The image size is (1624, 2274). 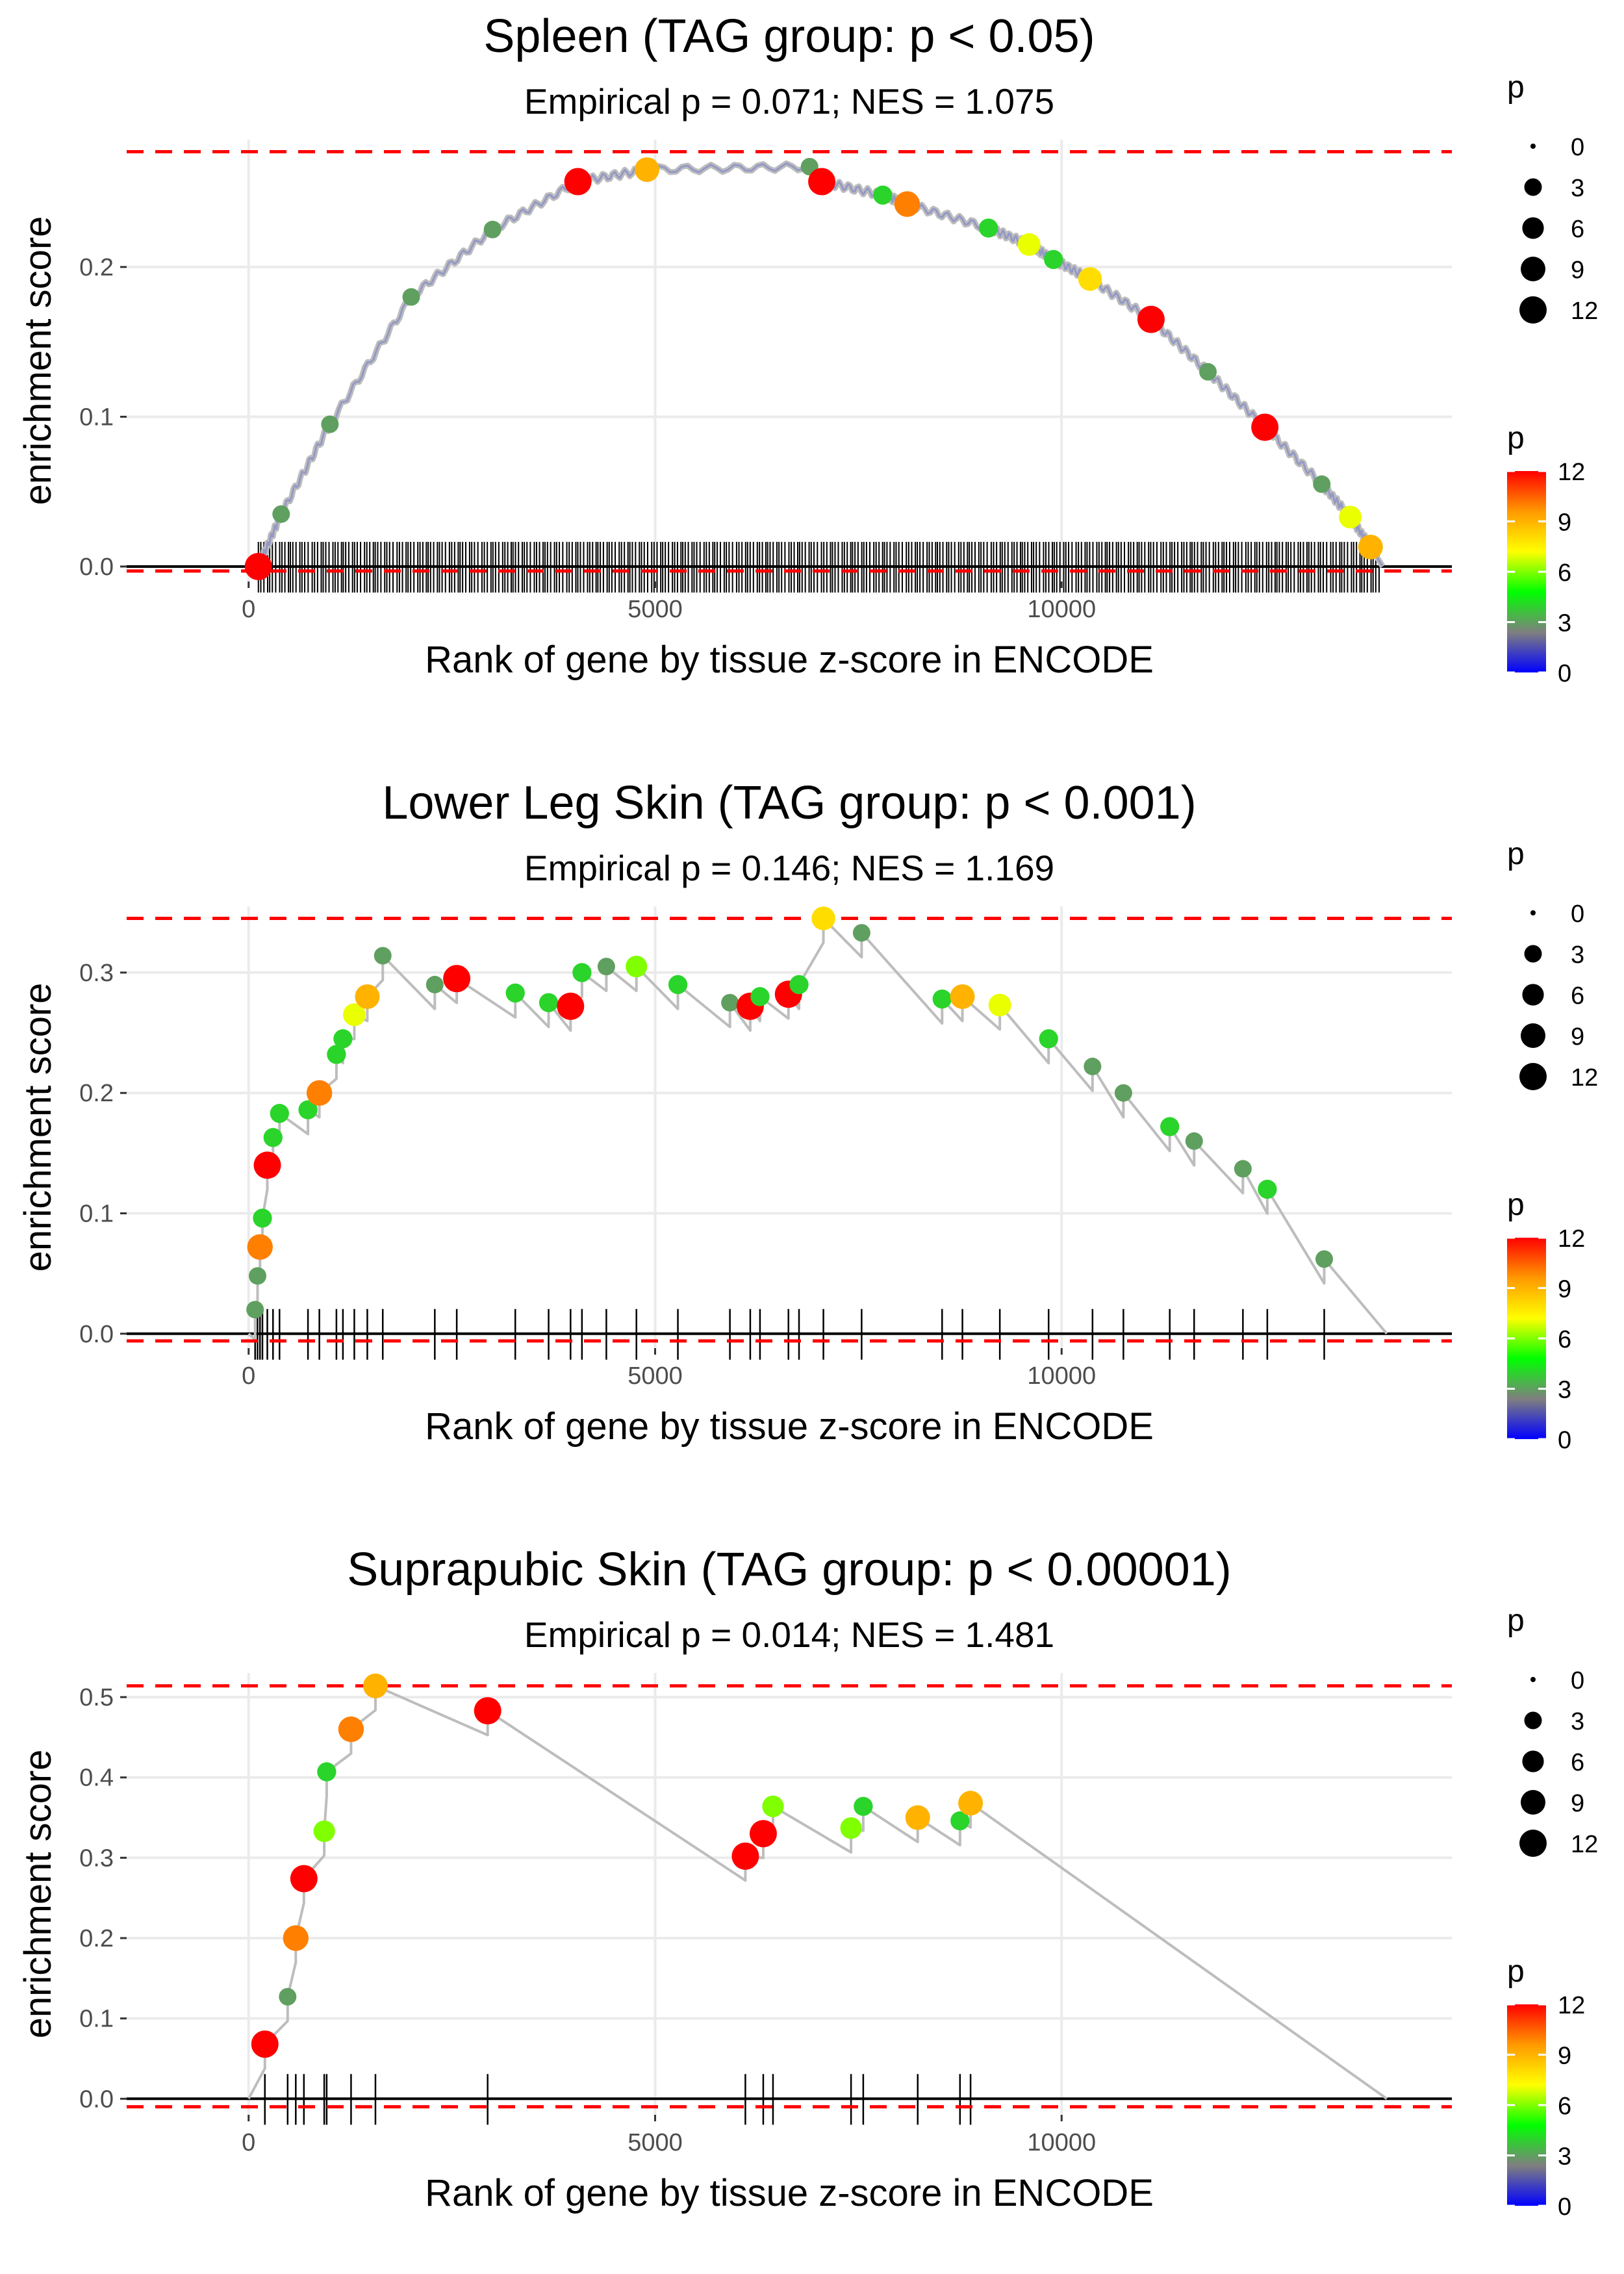 I want to click on color-bar-label: 0, so click(x=1564, y=2207).